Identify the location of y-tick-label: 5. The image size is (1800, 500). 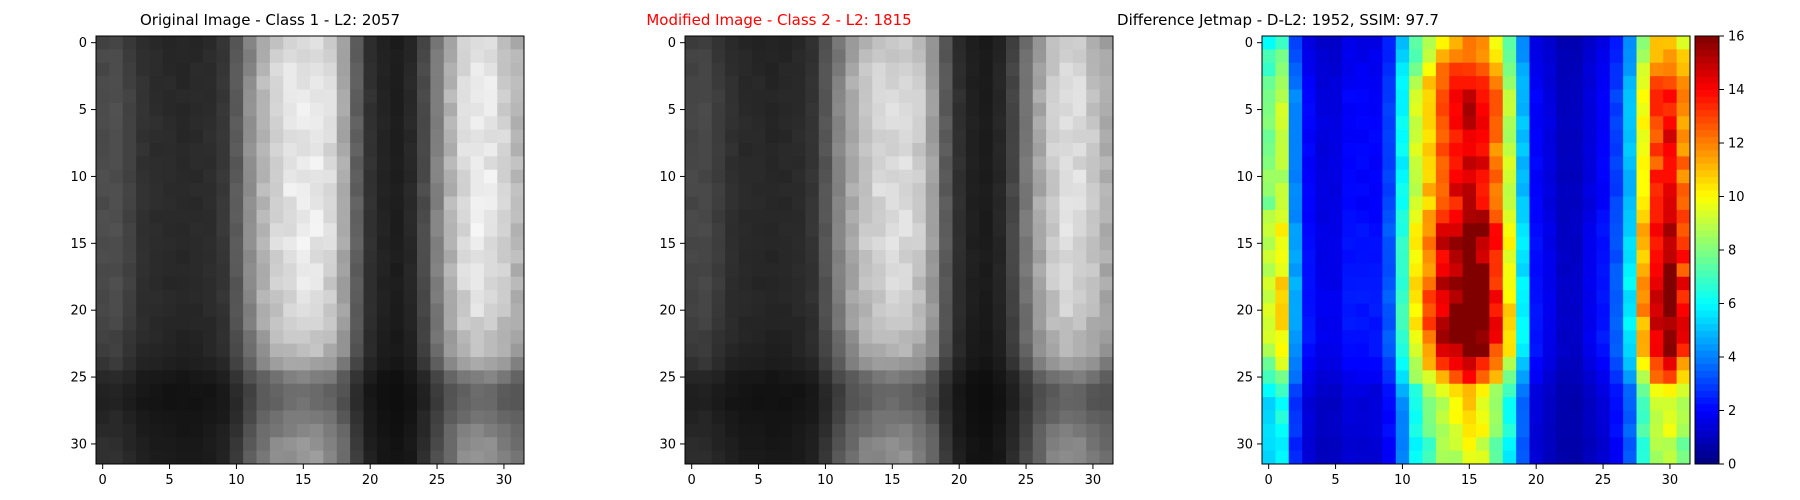
(1249, 110).